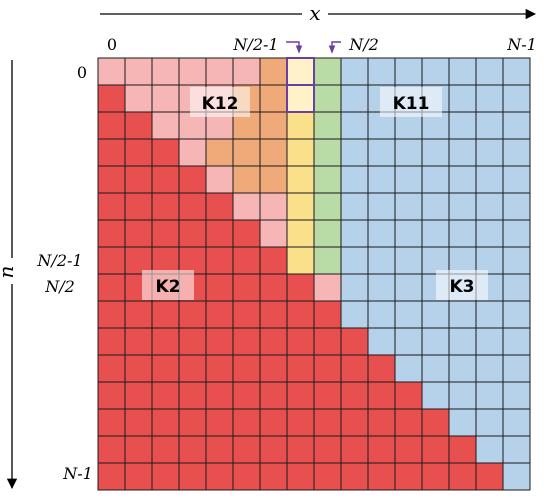  Describe the element at coordinates (521, 44) in the screenshot. I see `x-tick-end: N-1` at that location.